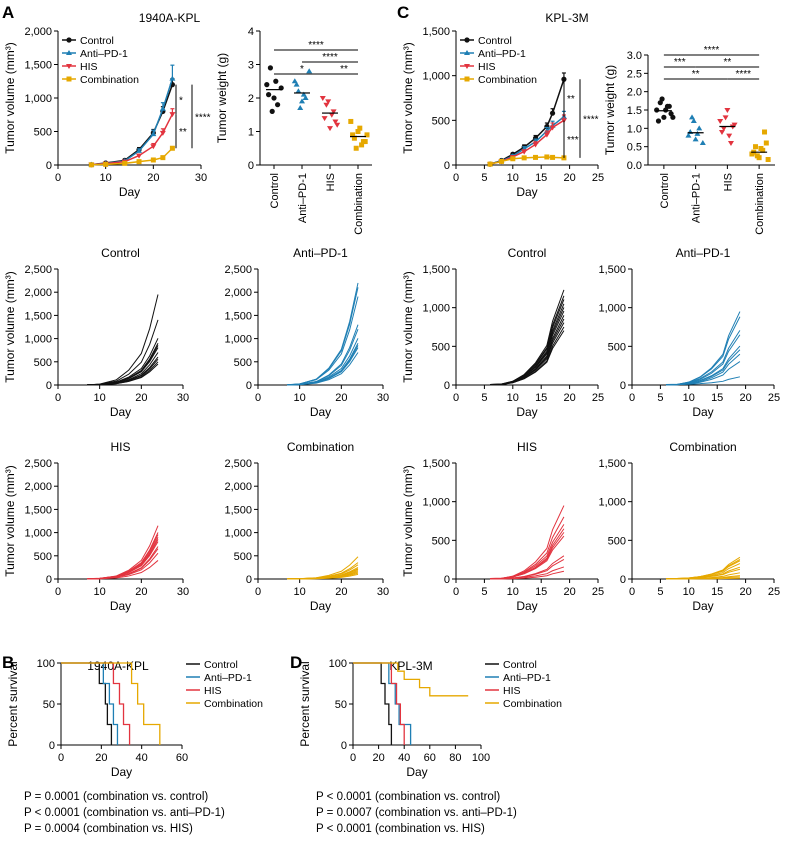 Image resolution: width=790 pixels, height=843 pixels. Describe the element at coordinates (109, 80) in the screenshot. I see `legend-label: Combination` at that location.